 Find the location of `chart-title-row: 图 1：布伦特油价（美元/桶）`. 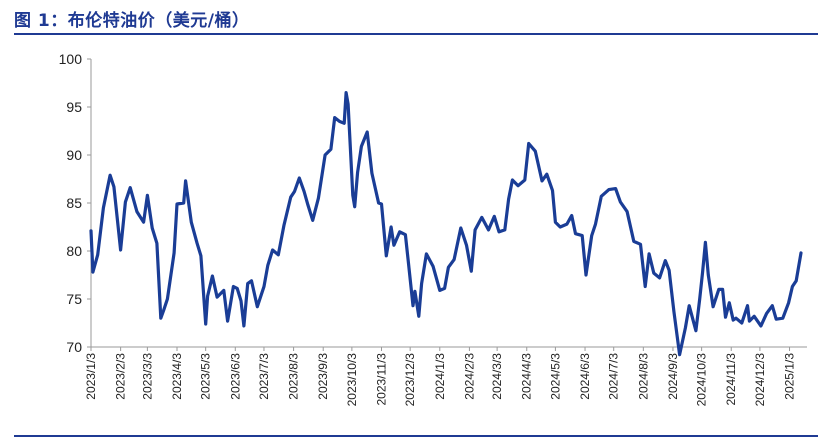

chart-title-row: 图 1：布伦特油价（美元/桶） is located at coordinates (131, 18).